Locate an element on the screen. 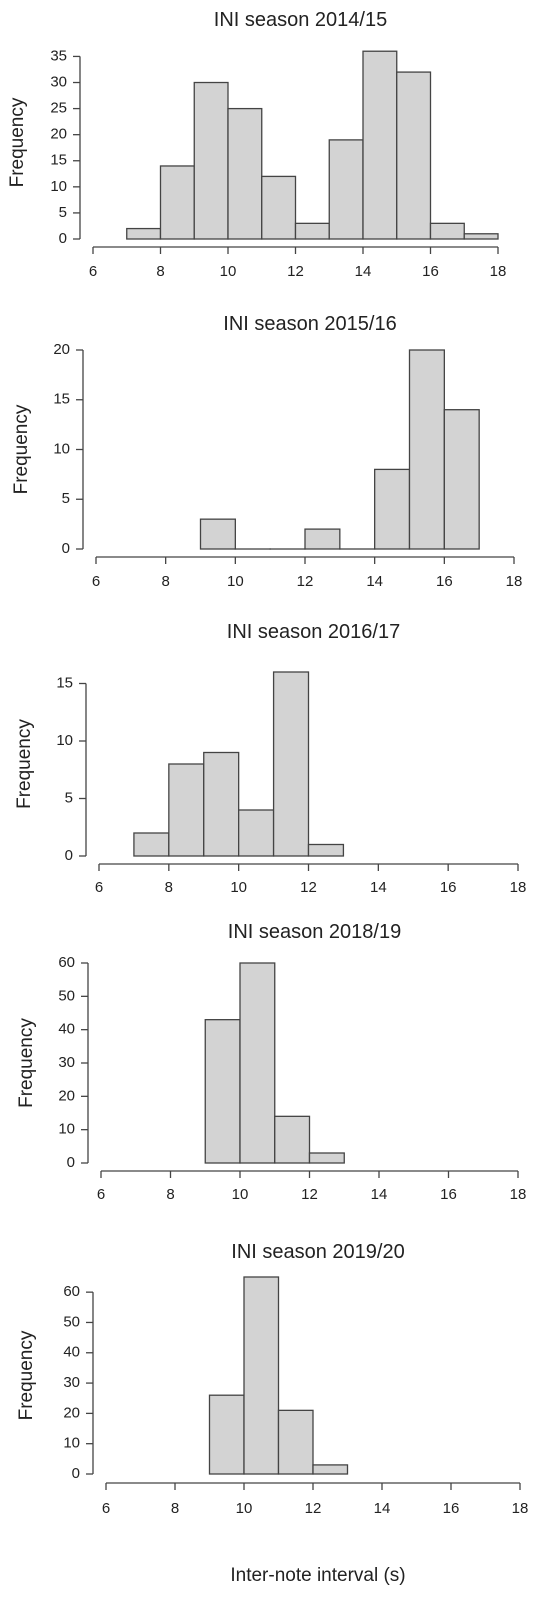  chart-title: INI season 2015/16 is located at coordinates (309, 324).